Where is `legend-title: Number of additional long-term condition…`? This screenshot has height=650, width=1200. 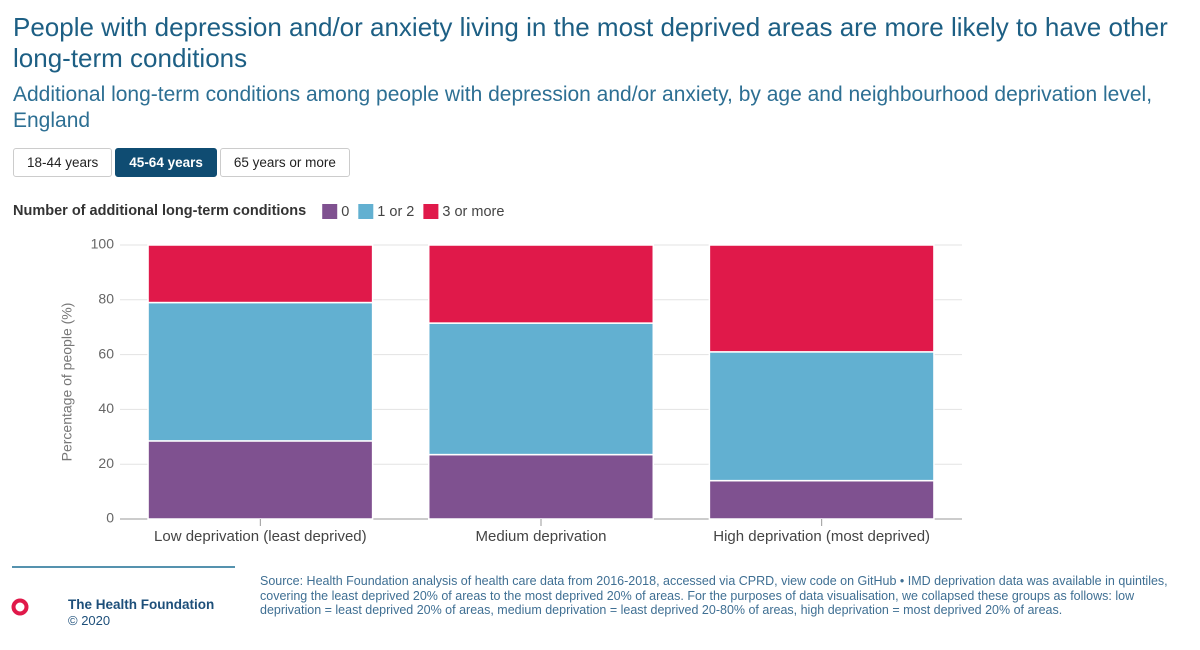
legend-title: Number of additional long-term condition… is located at coordinates (159, 211).